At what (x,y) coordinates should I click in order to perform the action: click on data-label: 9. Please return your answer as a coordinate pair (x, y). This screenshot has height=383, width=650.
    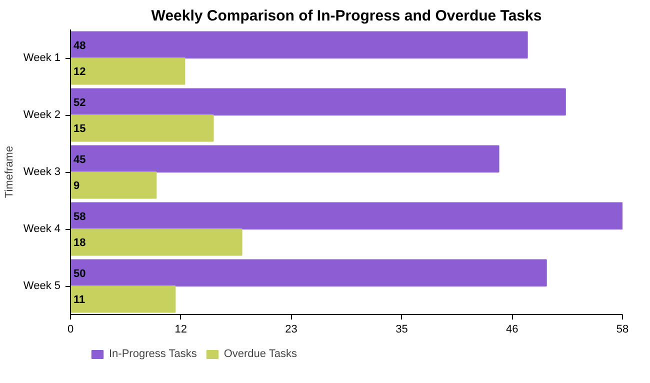
    Looking at the image, I should click on (77, 186).